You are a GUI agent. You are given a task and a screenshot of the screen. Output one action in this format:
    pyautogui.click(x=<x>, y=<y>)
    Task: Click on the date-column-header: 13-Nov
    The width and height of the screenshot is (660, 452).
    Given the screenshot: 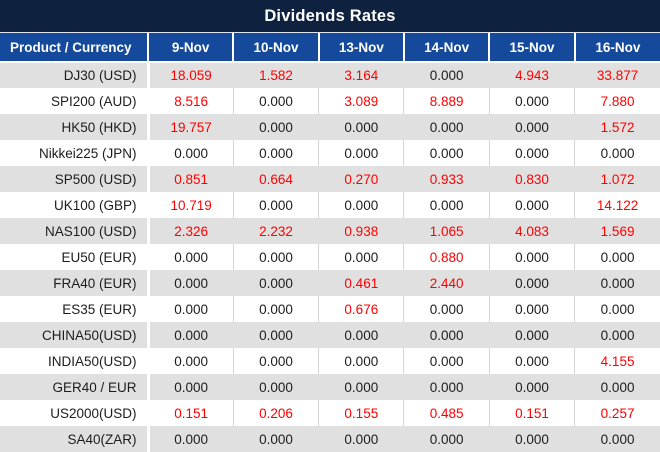 What is the action you would take?
    pyautogui.click(x=360, y=48)
    